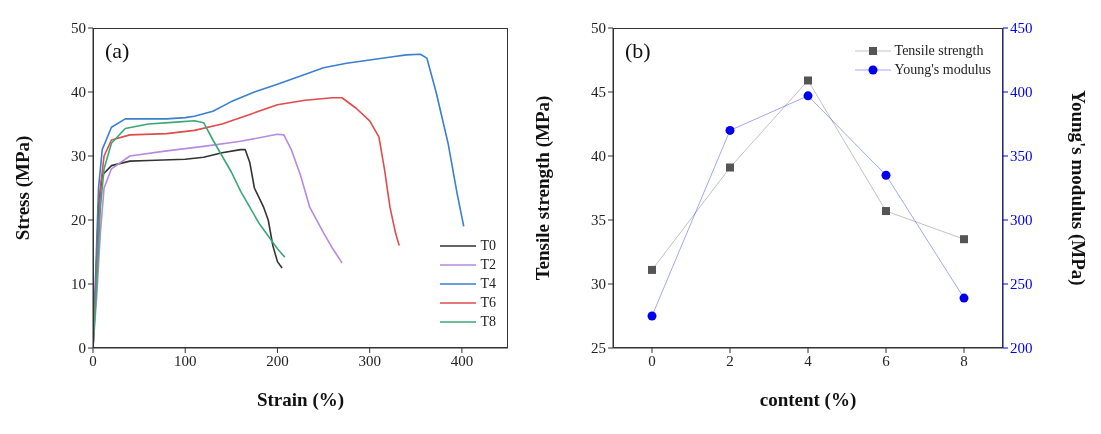 The height and width of the screenshot is (434, 1101). What do you see at coordinates (1021, 348) in the screenshot?
I see `y2-tick-label: 200` at bounding box center [1021, 348].